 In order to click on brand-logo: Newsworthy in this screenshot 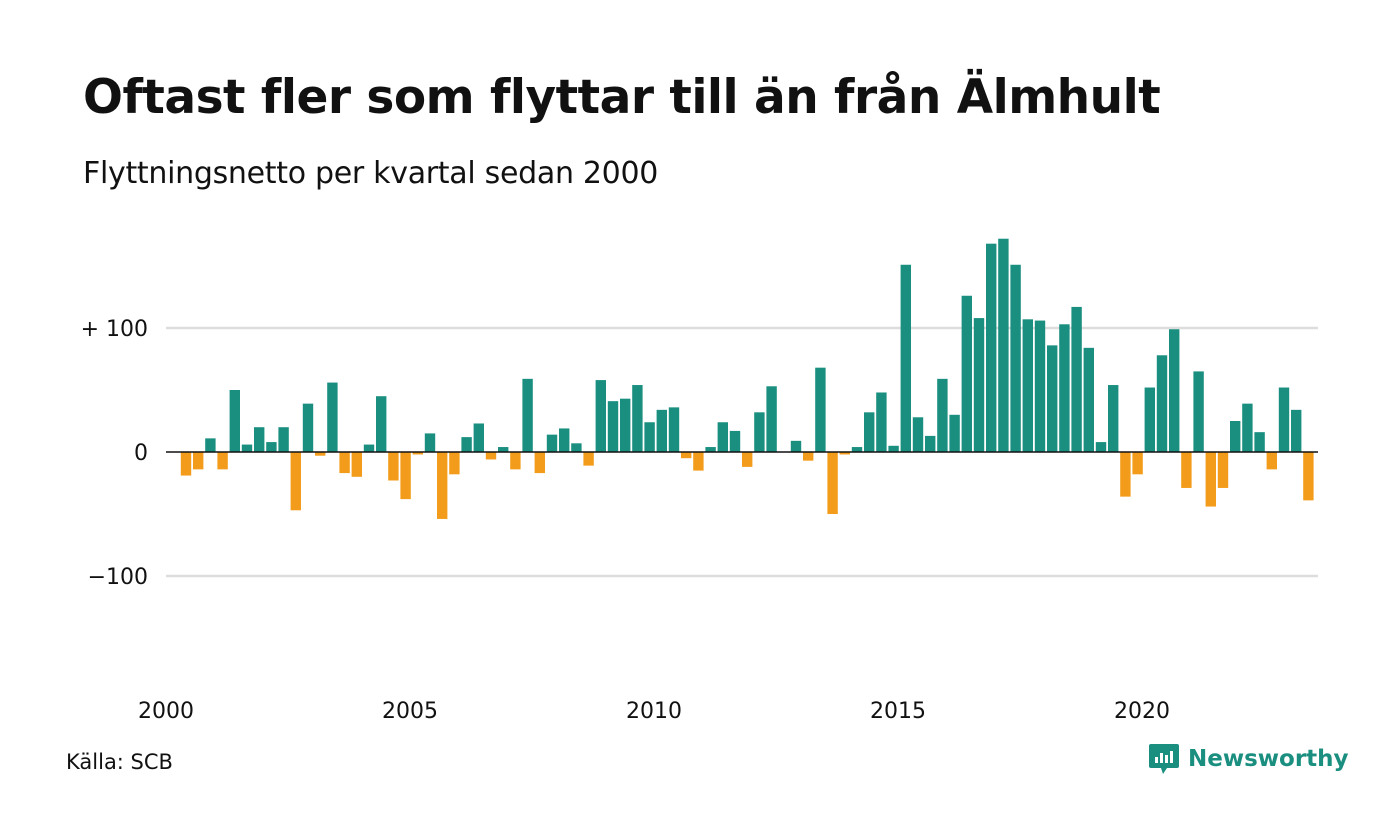, I will do `click(1248, 759)`.